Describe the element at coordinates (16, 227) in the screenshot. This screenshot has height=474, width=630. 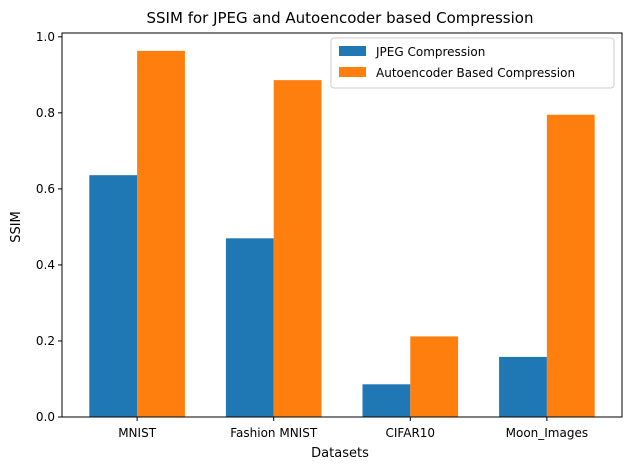
I see `y-axis-label: SSIM` at that location.